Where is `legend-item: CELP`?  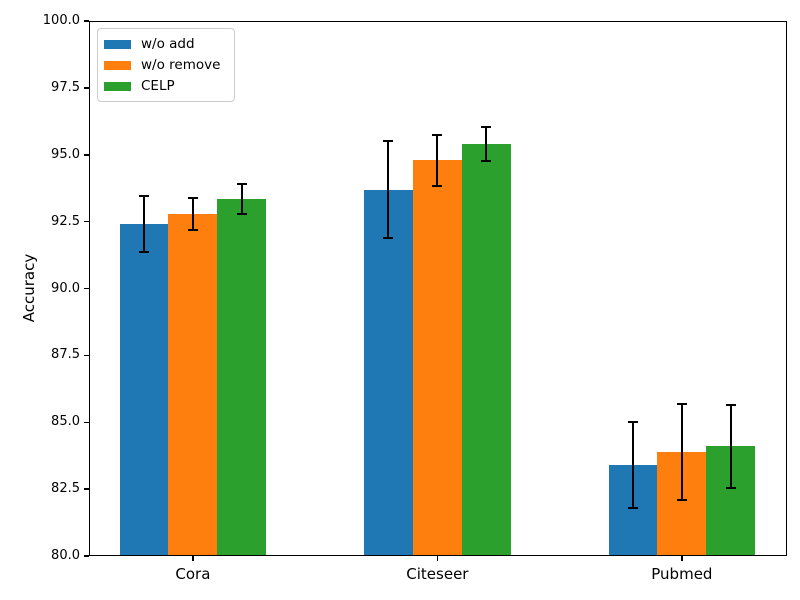
legend-item: CELP is located at coordinates (162, 86).